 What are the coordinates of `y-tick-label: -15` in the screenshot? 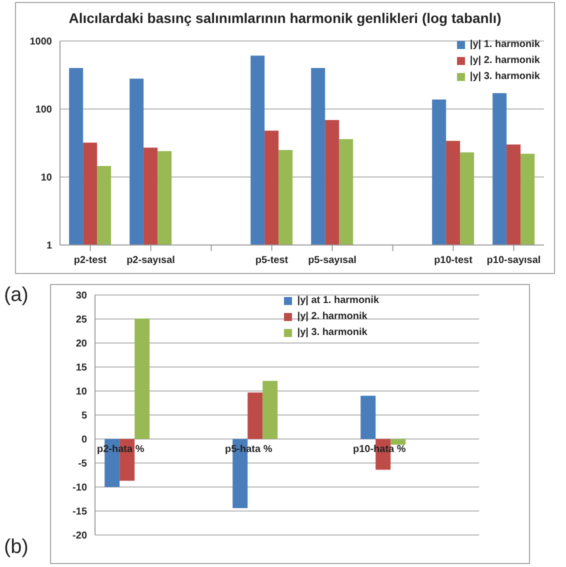 It's located at (80, 512).